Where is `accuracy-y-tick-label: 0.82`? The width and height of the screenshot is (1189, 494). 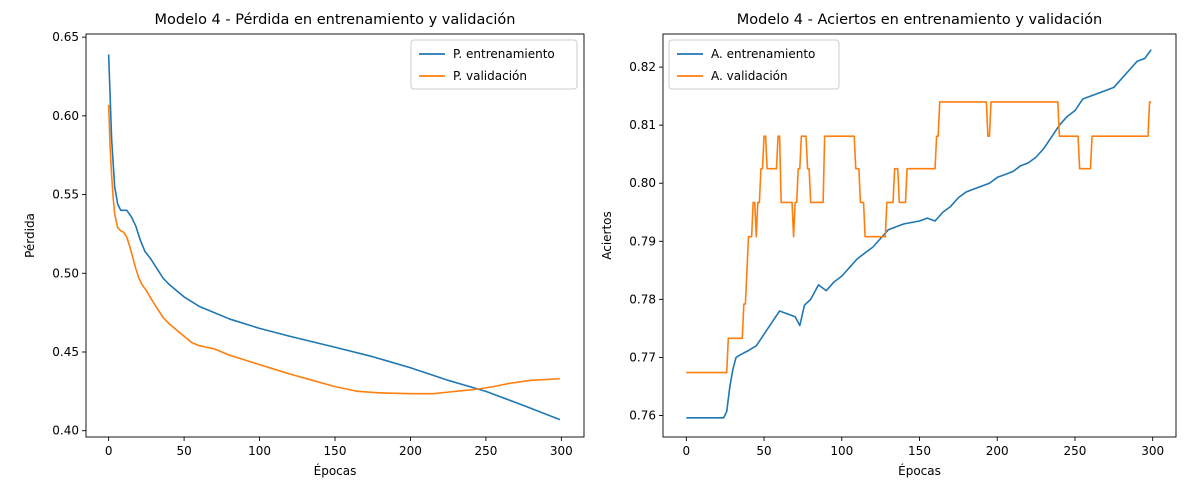
accuracy-y-tick-label: 0.82 is located at coordinates (642, 67).